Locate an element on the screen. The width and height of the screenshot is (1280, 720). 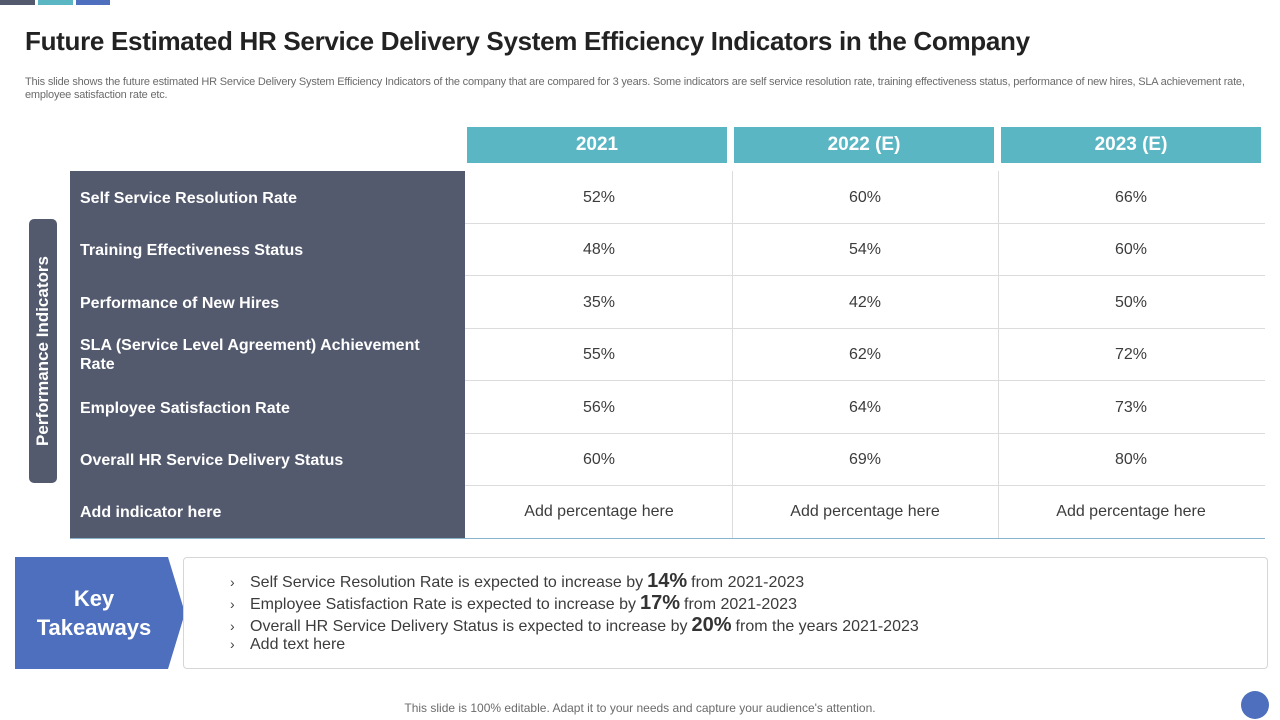
indicator-label: Training Effectiveness Status is located at coordinates (192, 250).